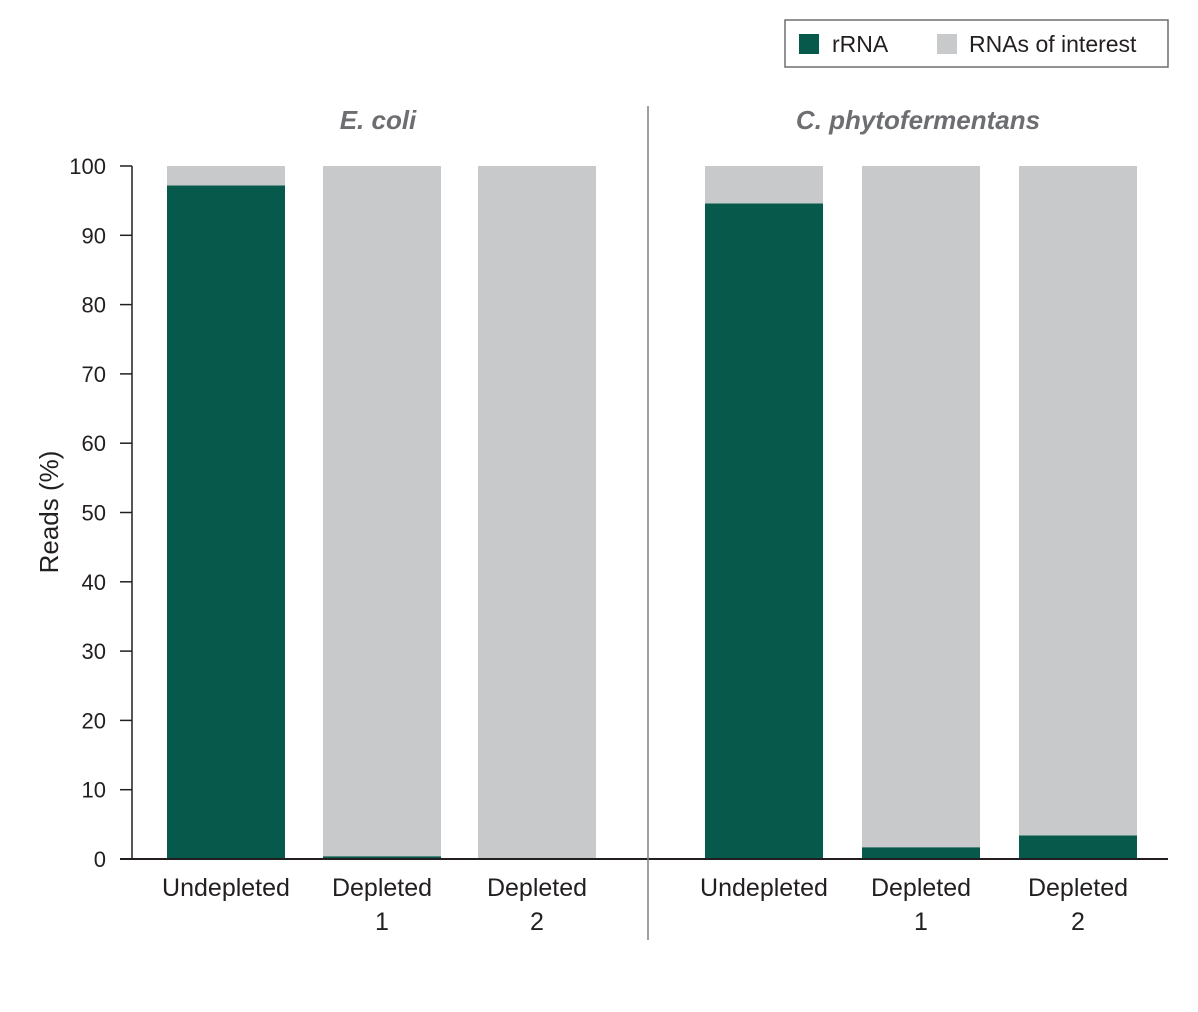 This screenshot has height=1012, width=1198. I want to click on y-tick-label: 100, so click(87, 166).